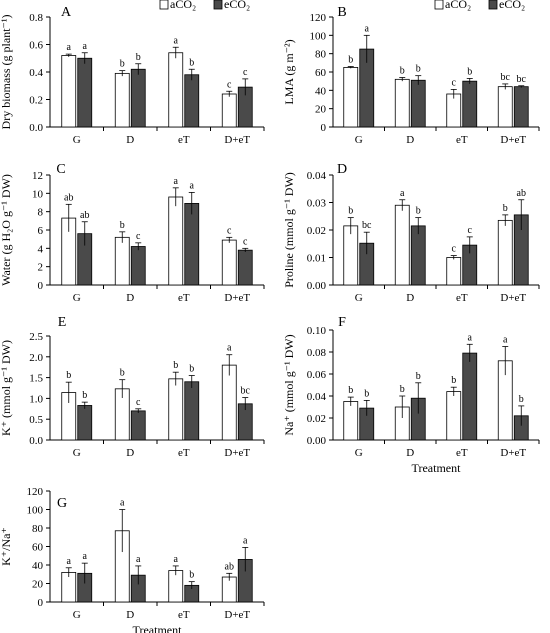 Image resolution: width=550 pixels, height=633 pixels. I want to click on panel-letter: D, so click(342, 169).